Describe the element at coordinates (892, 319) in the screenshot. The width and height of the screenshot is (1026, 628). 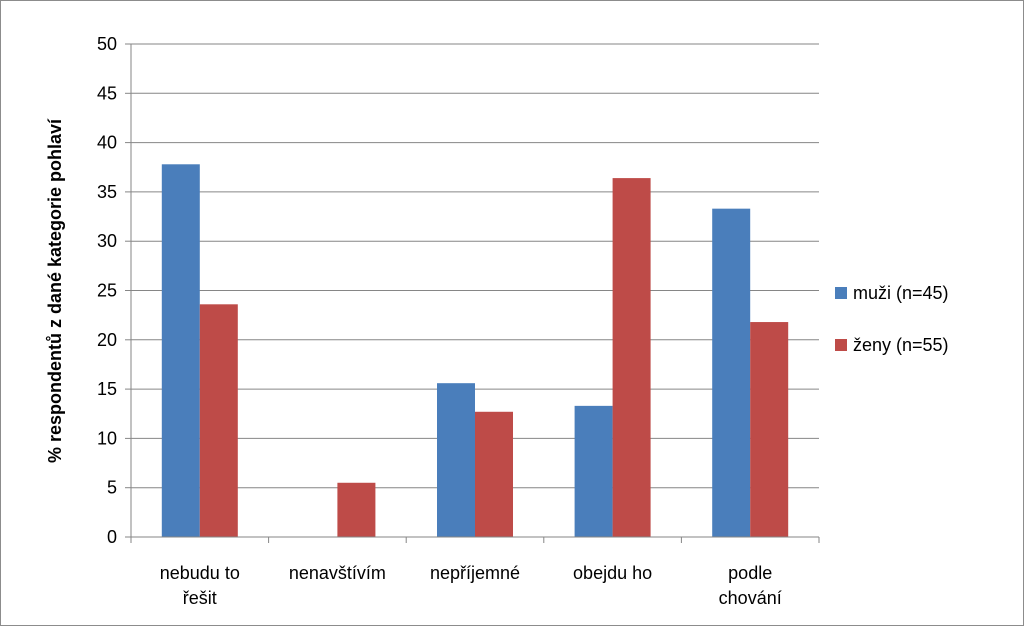
I see `legend: muži (n=45) ženy (n=55)` at that location.